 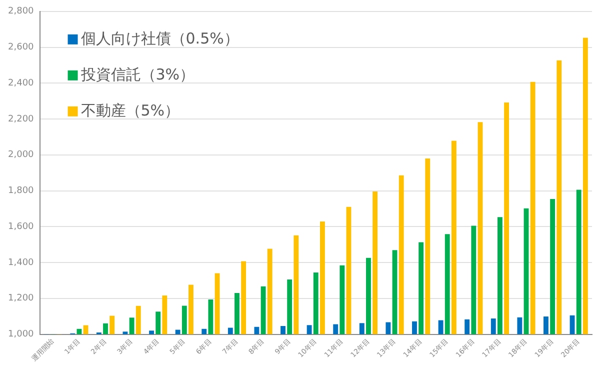 I want to click on y-tick-label: 2,600, so click(x=21, y=47).